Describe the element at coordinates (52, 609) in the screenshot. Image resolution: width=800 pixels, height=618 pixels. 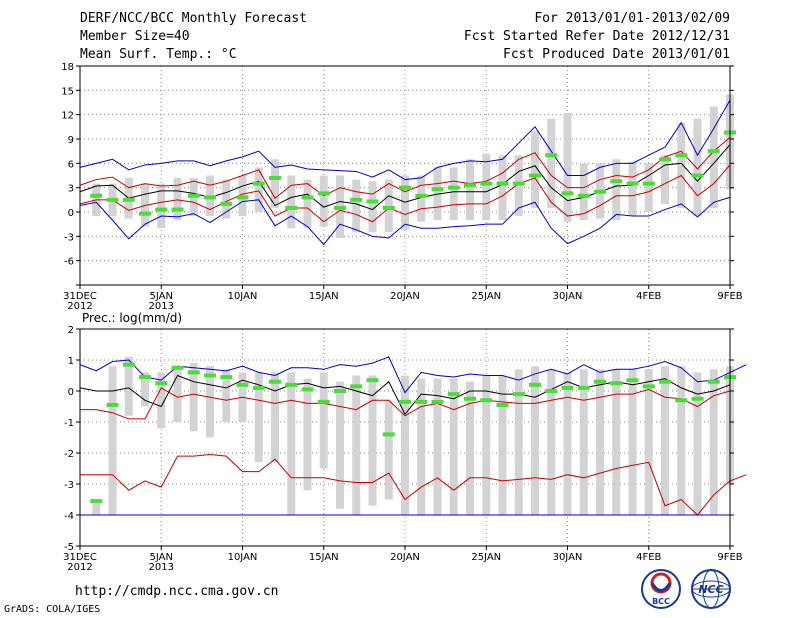
I see `grads-credit: GrADS: COLA/IGES` at that location.